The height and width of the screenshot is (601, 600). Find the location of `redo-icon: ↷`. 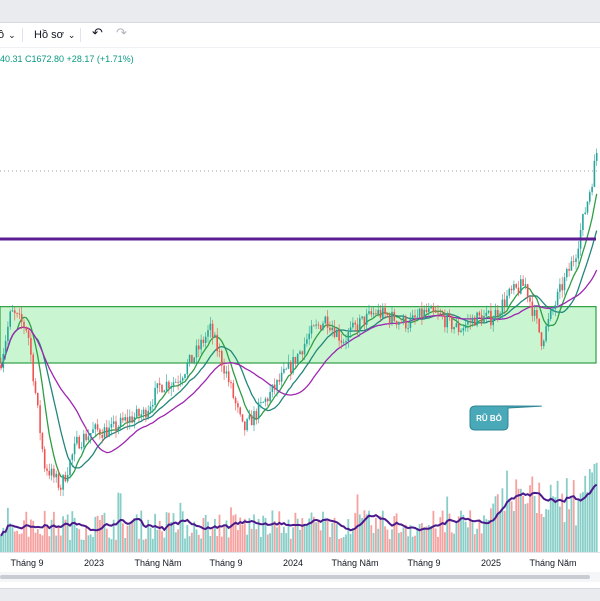

redo-icon: ↷ is located at coordinates (121, 32).